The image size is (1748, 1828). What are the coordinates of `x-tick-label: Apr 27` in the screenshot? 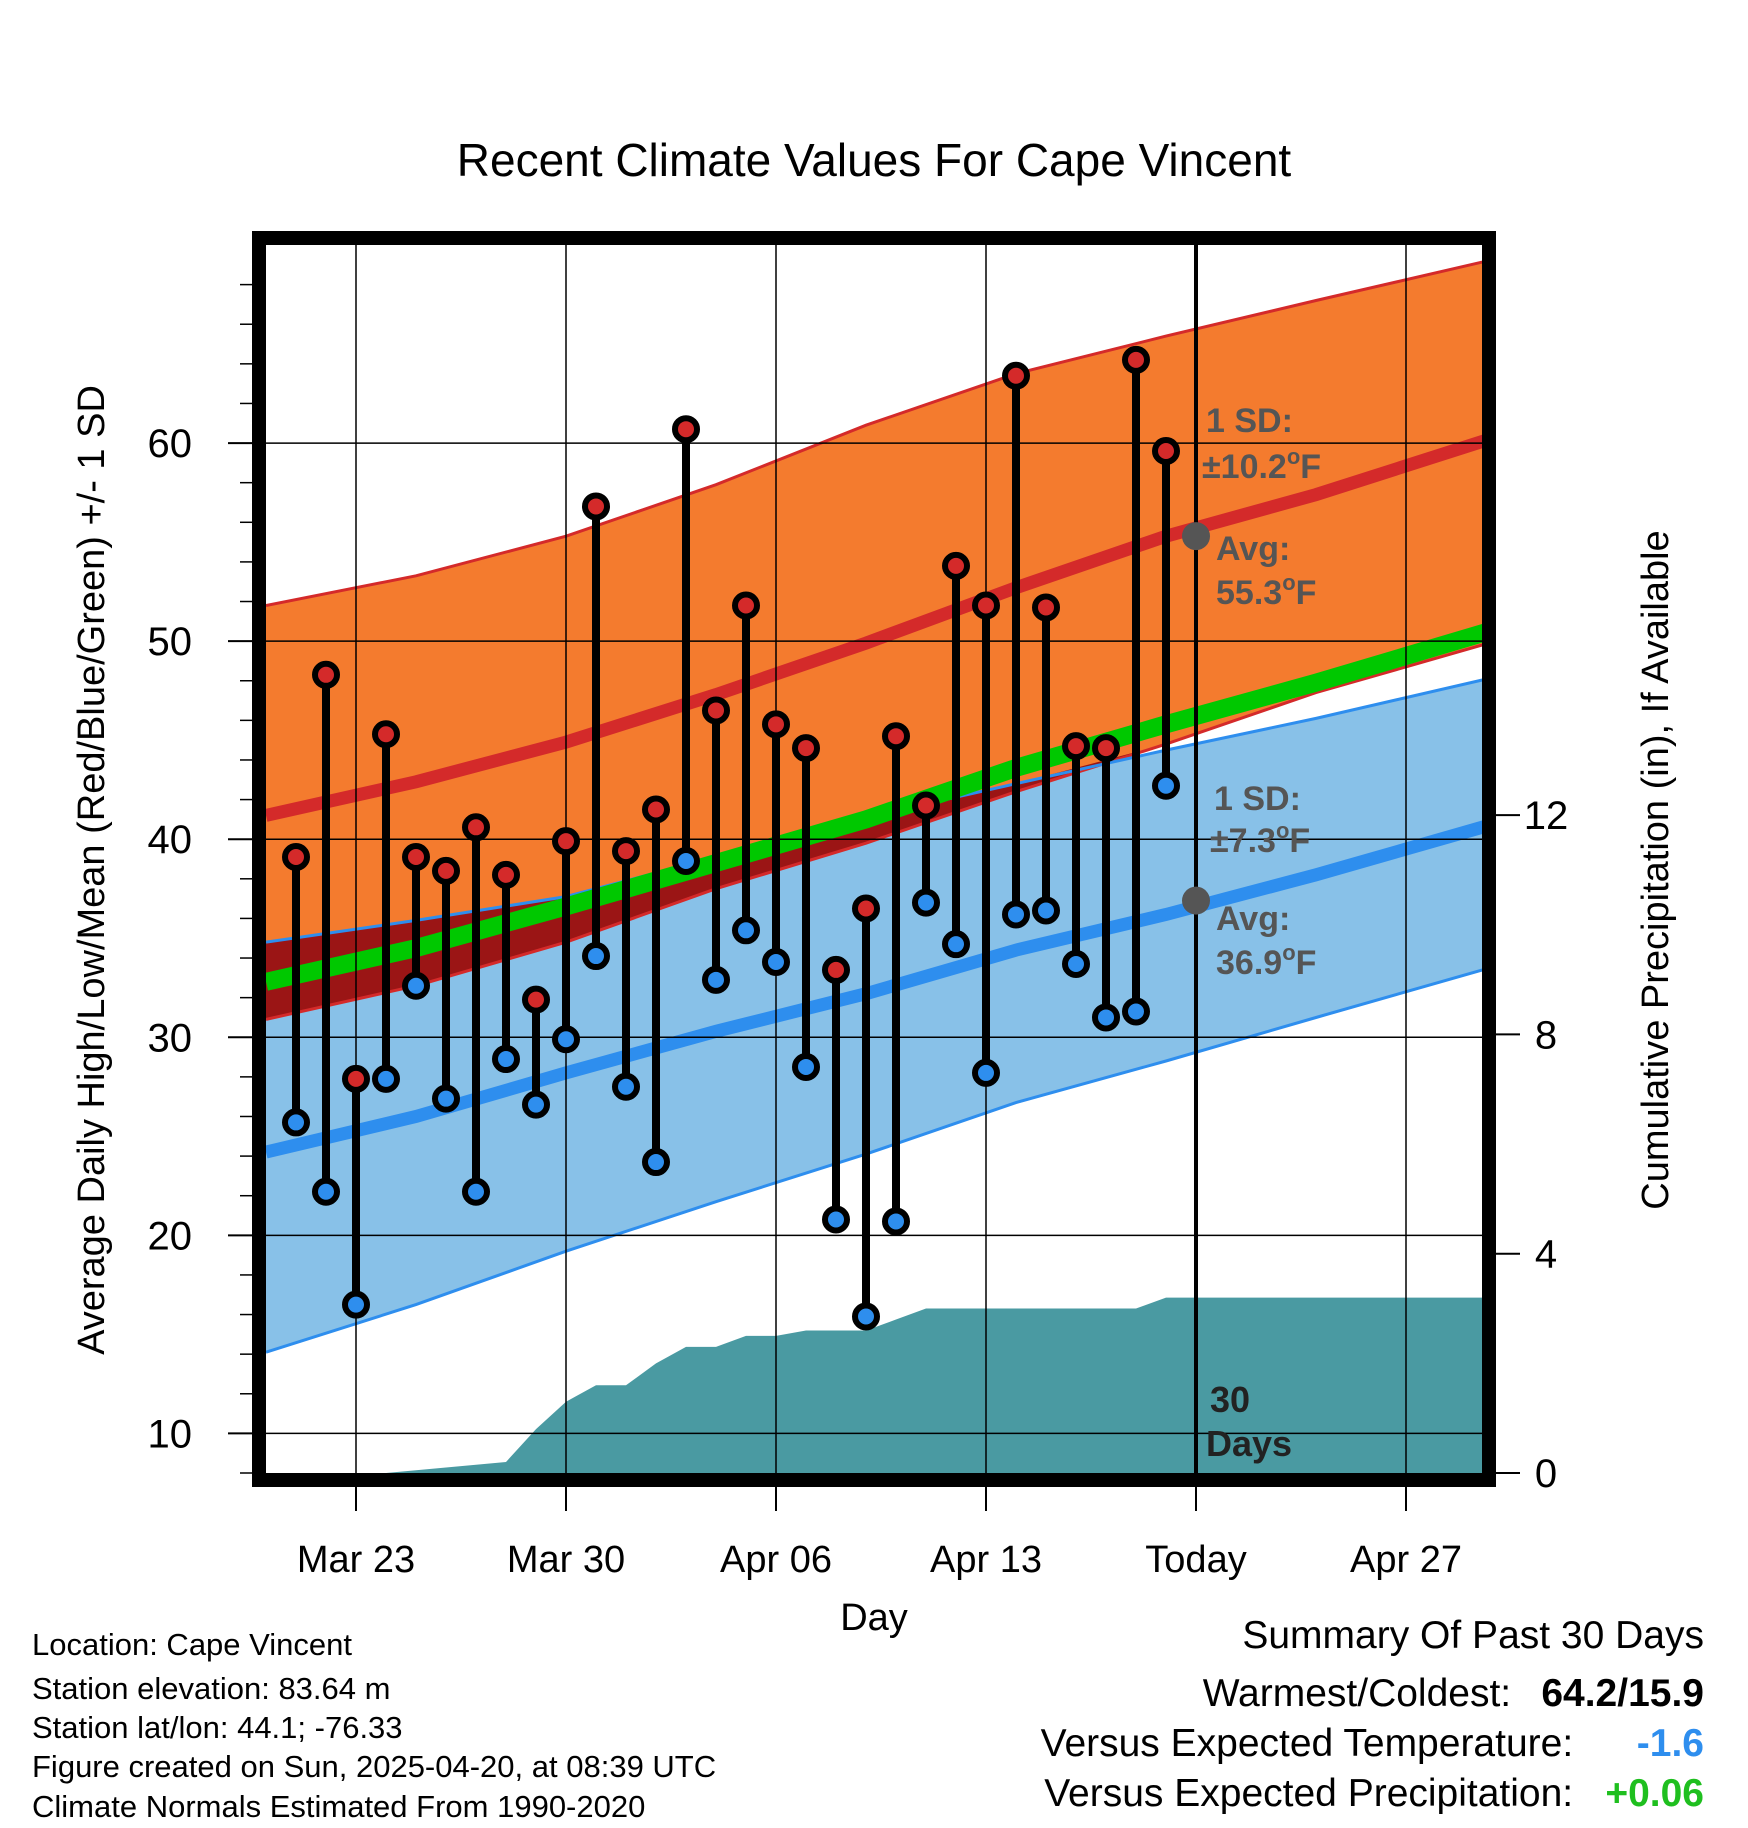 It's located at (1406, 1560).